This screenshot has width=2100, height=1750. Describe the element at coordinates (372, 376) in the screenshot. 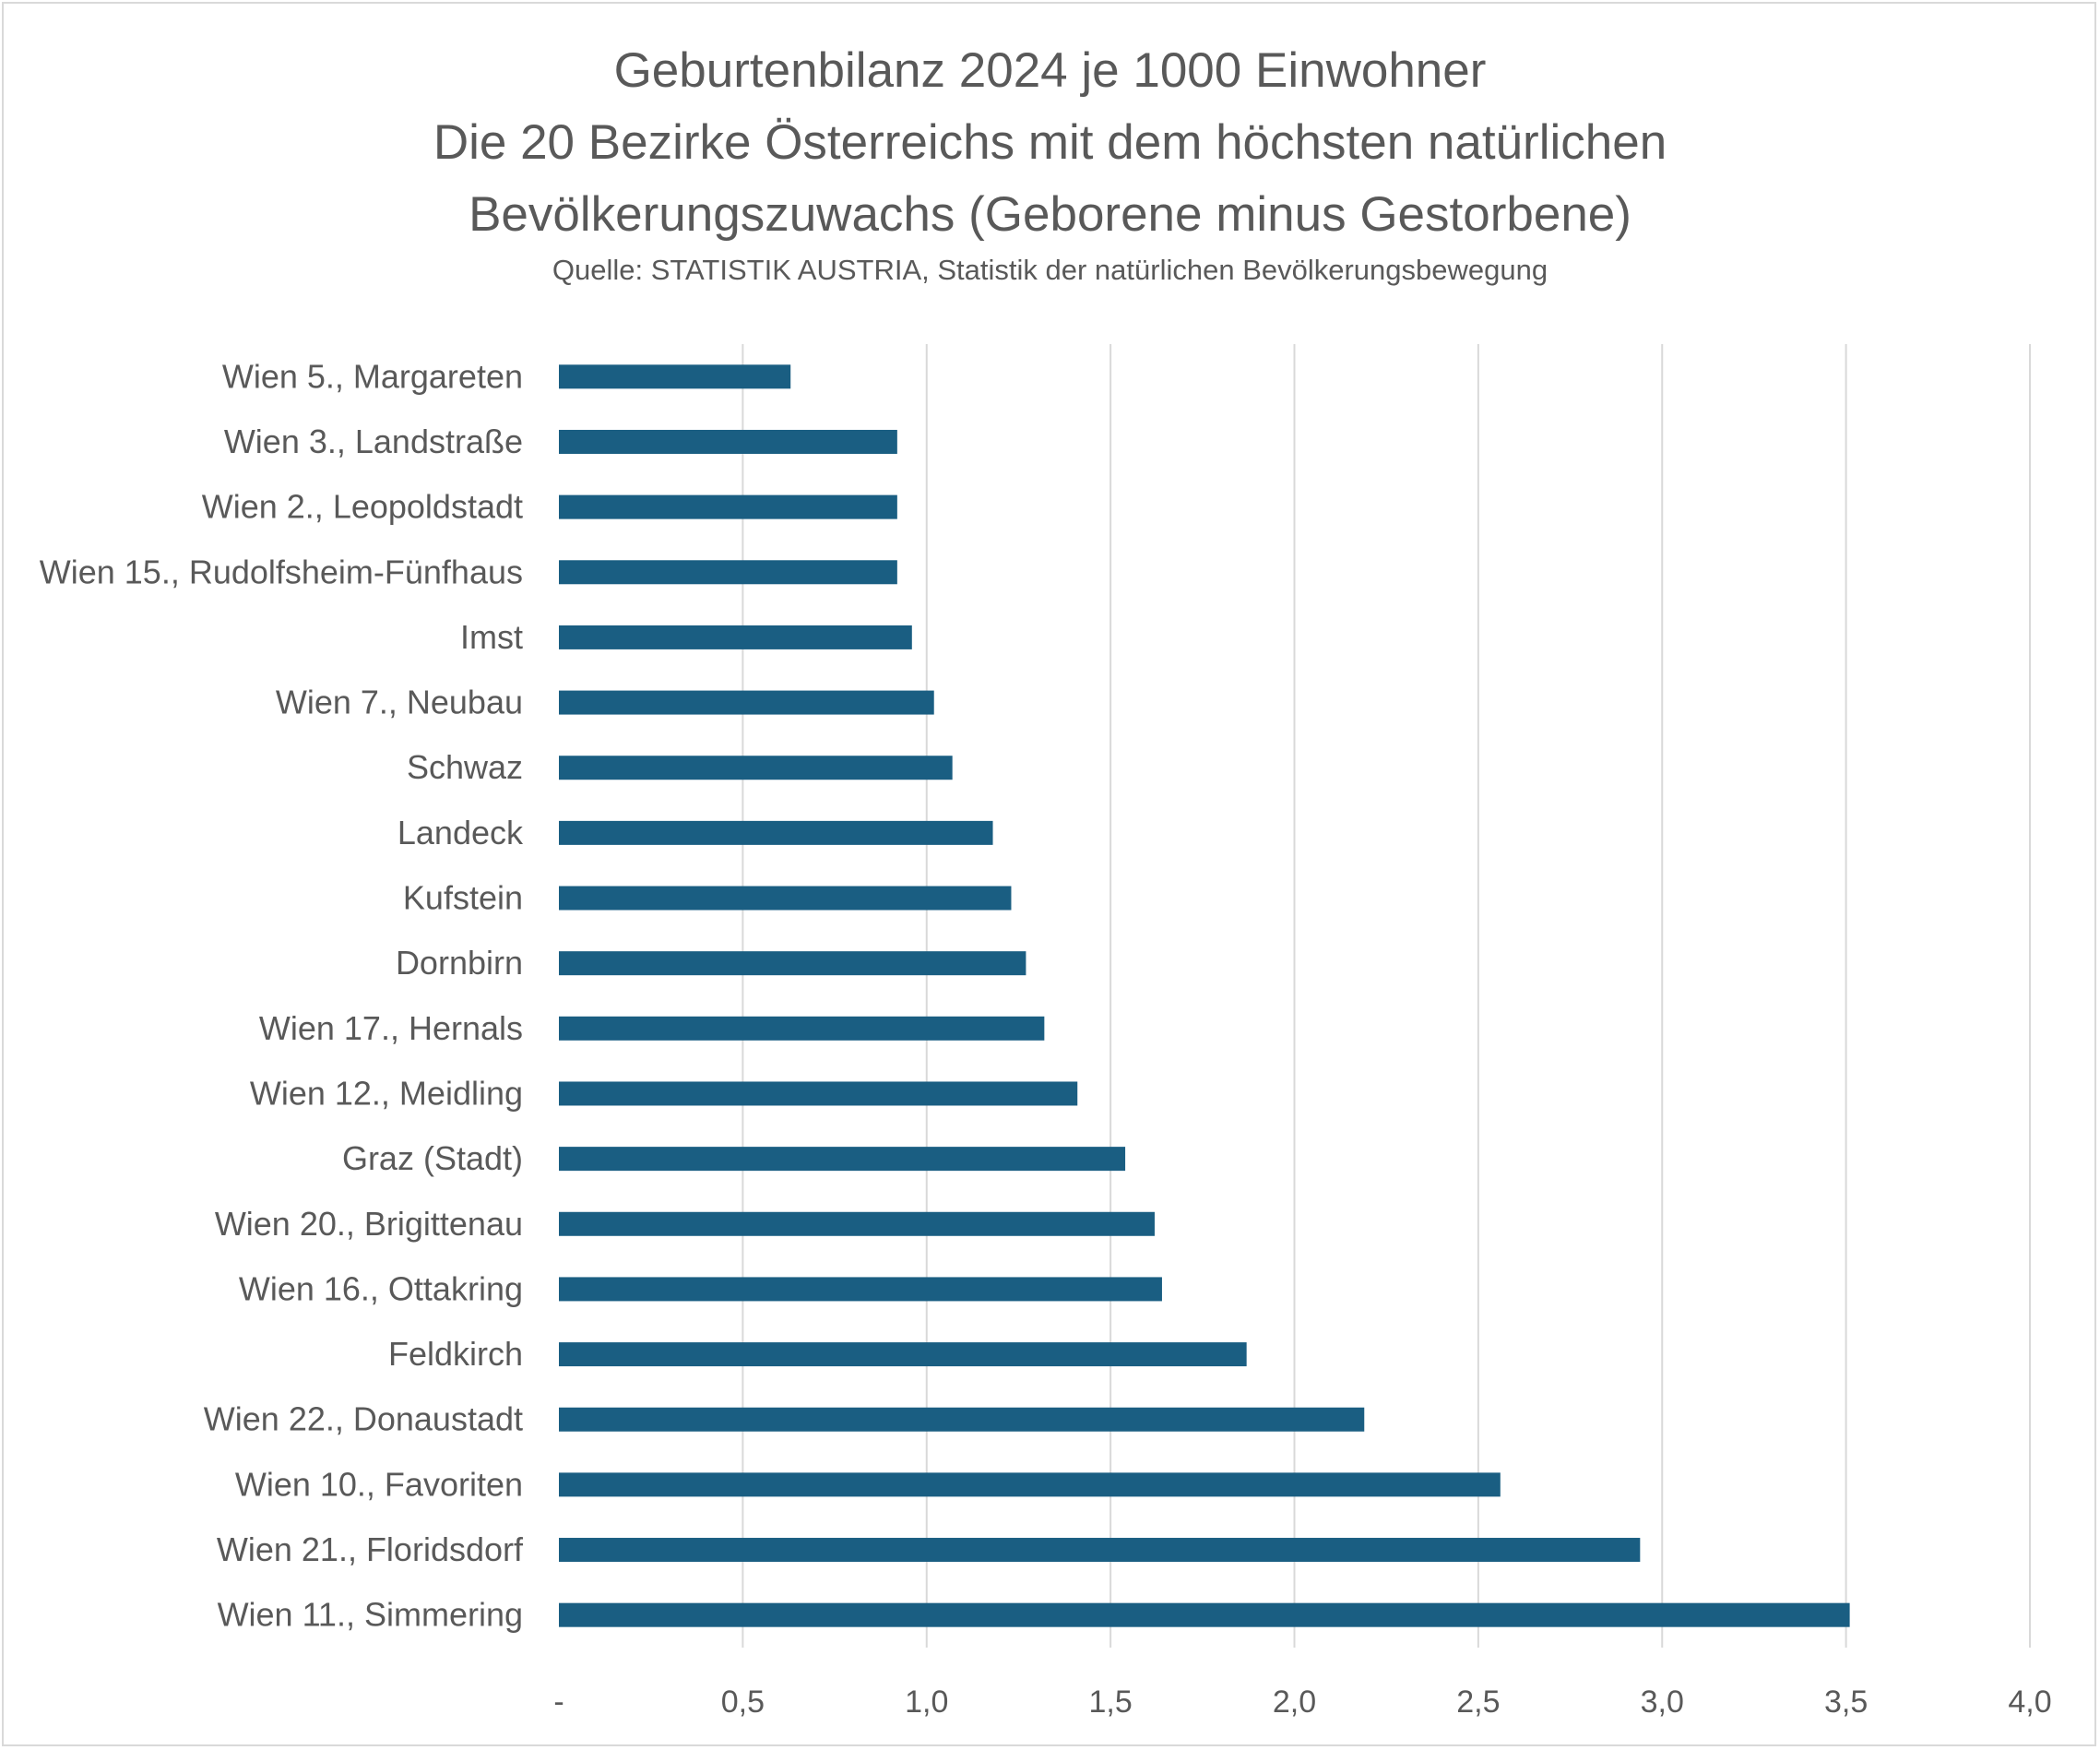

I see `category-label: Wien 5., Margareten` at that location.